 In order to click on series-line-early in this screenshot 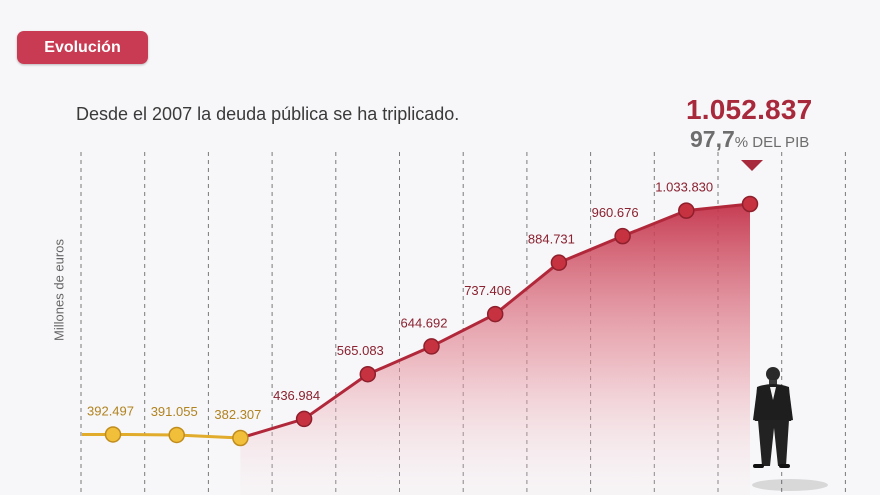, I will do `click(161, 436)`.